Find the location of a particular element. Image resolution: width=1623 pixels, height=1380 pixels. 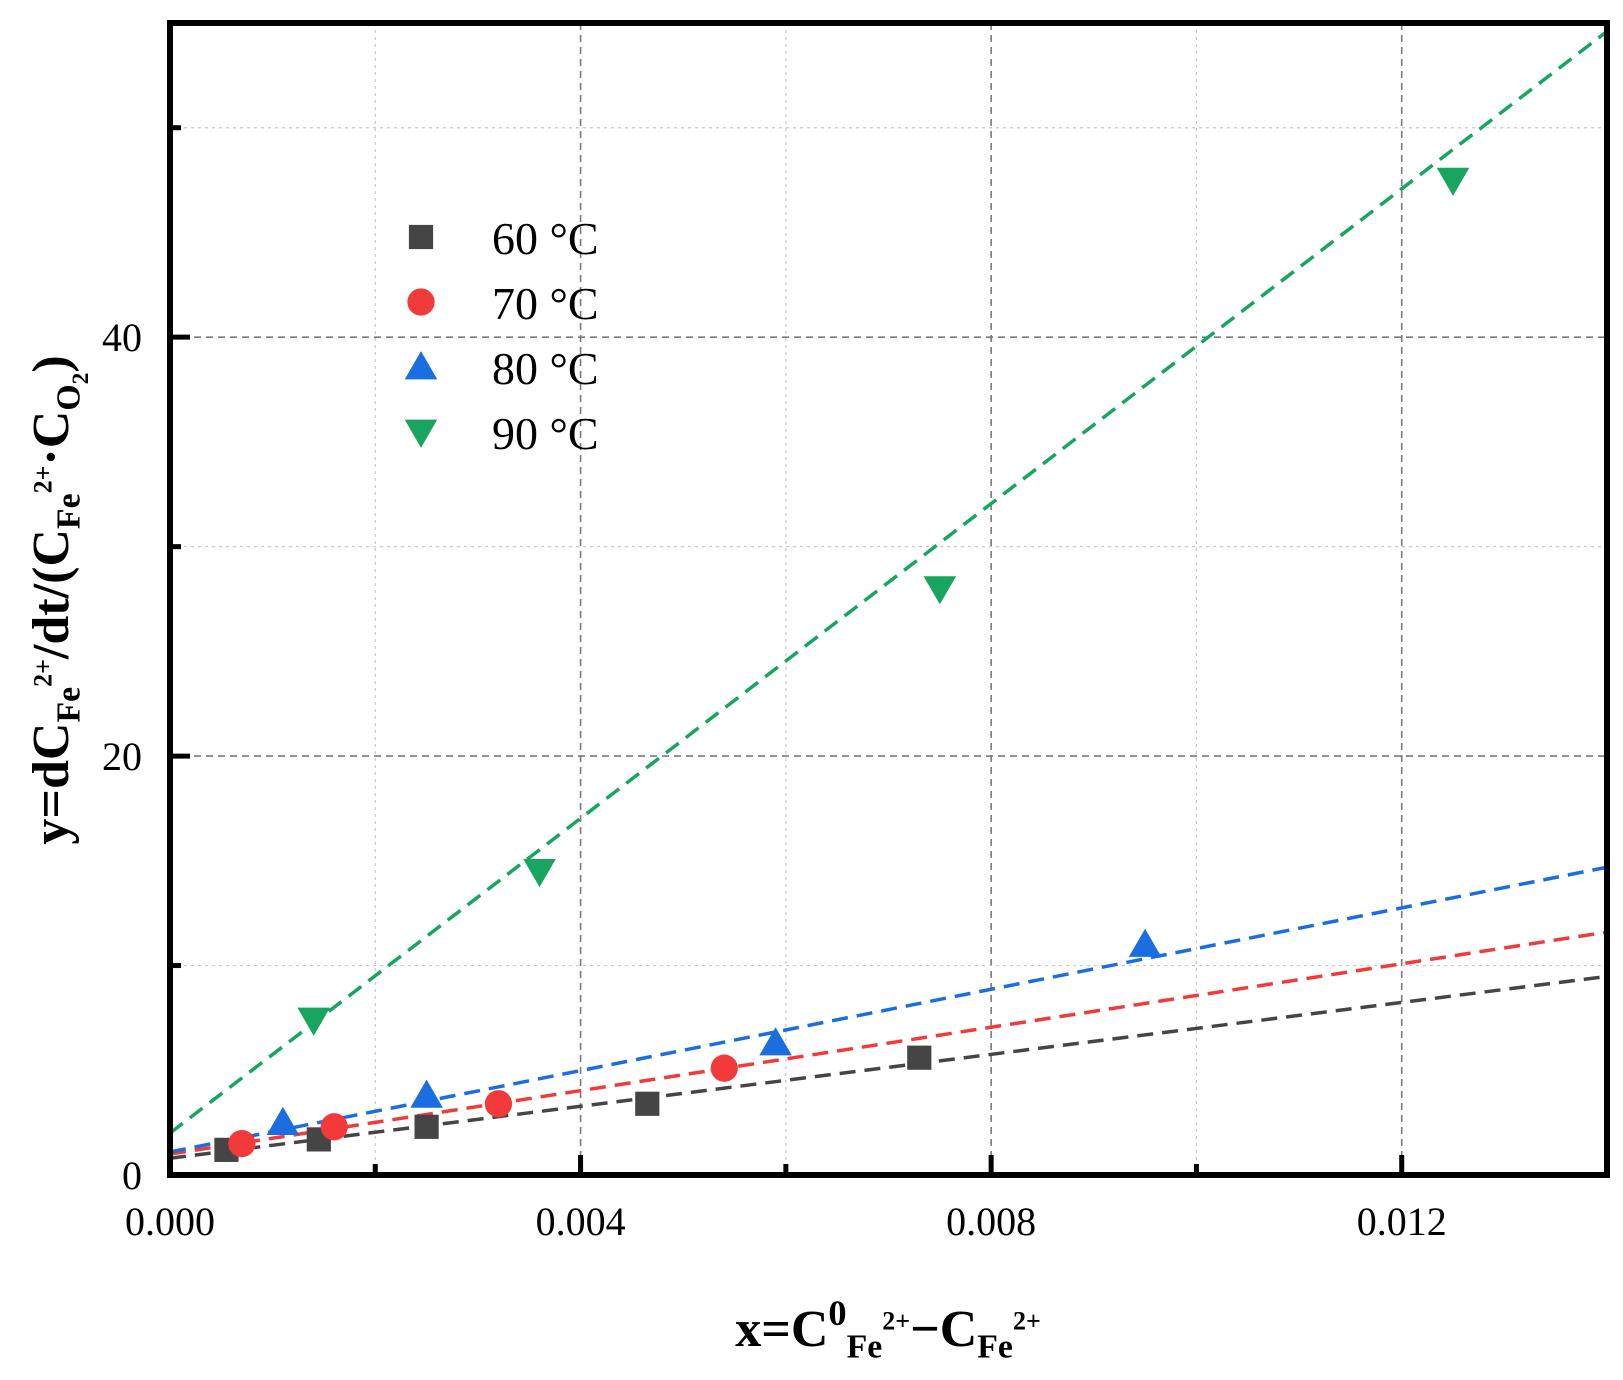

axis-title-part: ) is located at coordinates (51, 363).